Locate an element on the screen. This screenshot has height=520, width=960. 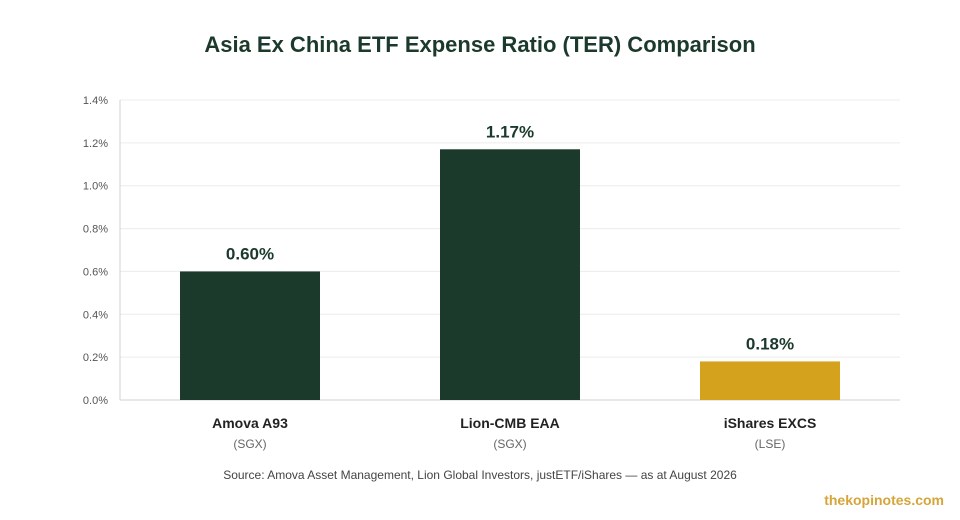
y-tick-label: 0.8% is located at coordinates (95, 230).